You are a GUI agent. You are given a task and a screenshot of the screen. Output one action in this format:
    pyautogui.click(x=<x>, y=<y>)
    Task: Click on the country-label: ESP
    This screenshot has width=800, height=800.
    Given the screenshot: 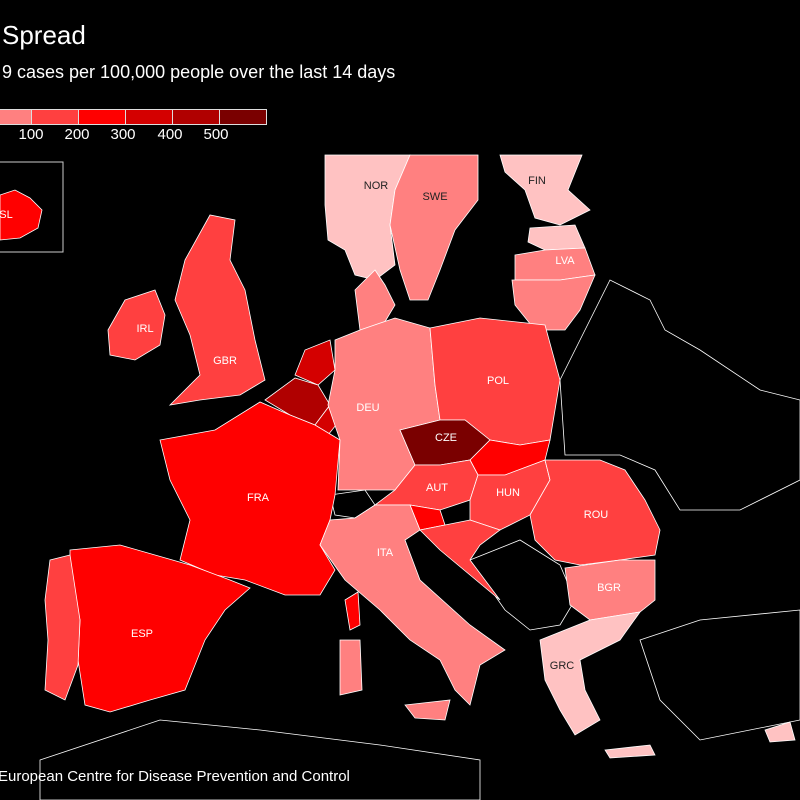 What is the action you would take?
    pyautogui.click(x=142, y=634)
    